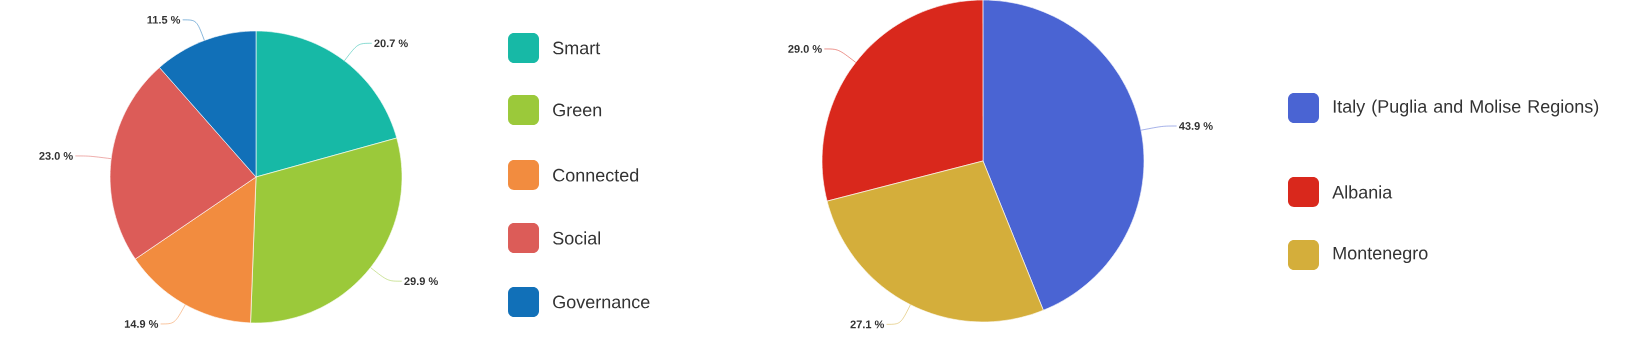 The width and height of the screenshot is (1632, 350). What do you see at coordinates (1466, 108) in the screenshot?
I see `legend-label: Italy (Puglia and Molise Regions)` at bounding box center [1466, 108].